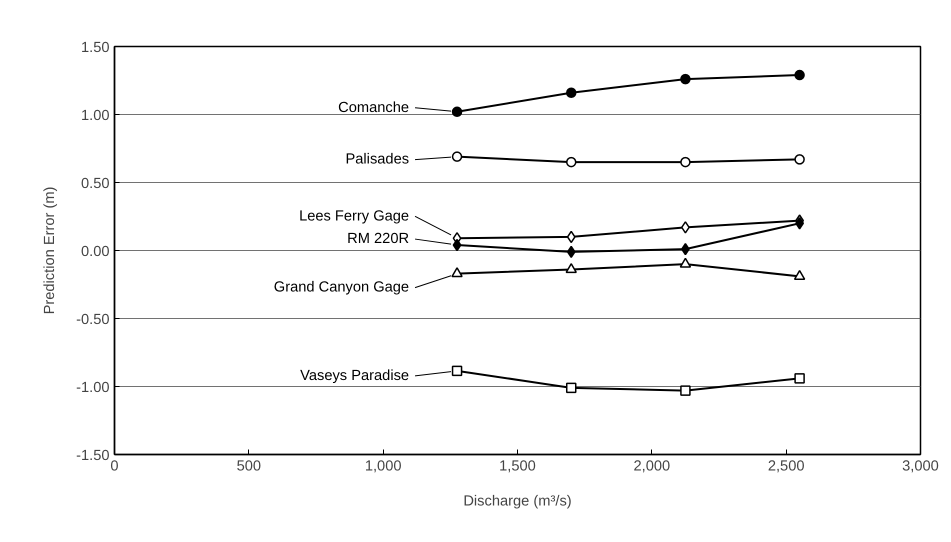 This screenshot has width=951, height=542. Describe the element at coordinates (50, 250) in the screenshot. I see `y-axis-title: Prediction Error (m)` at that location.